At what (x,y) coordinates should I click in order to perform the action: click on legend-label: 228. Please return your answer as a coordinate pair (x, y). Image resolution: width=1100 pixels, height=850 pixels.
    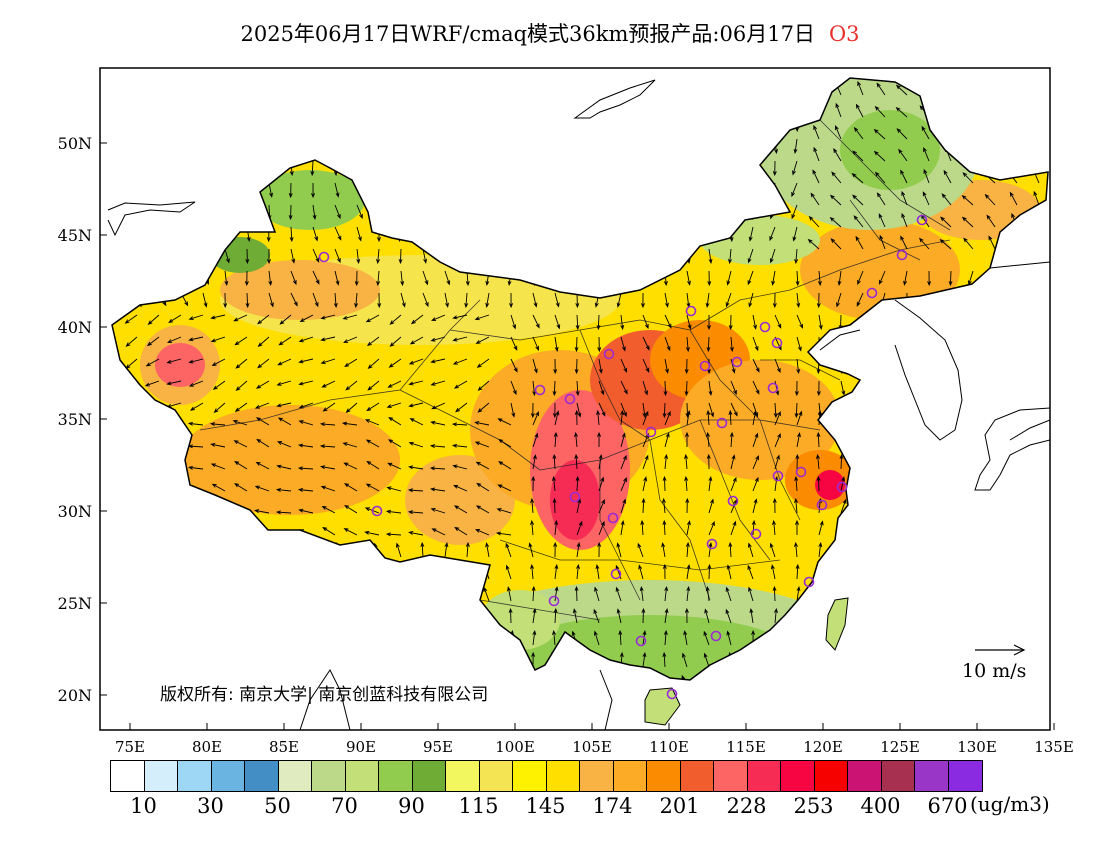
    Looking at the image, I should click on (746, 806).